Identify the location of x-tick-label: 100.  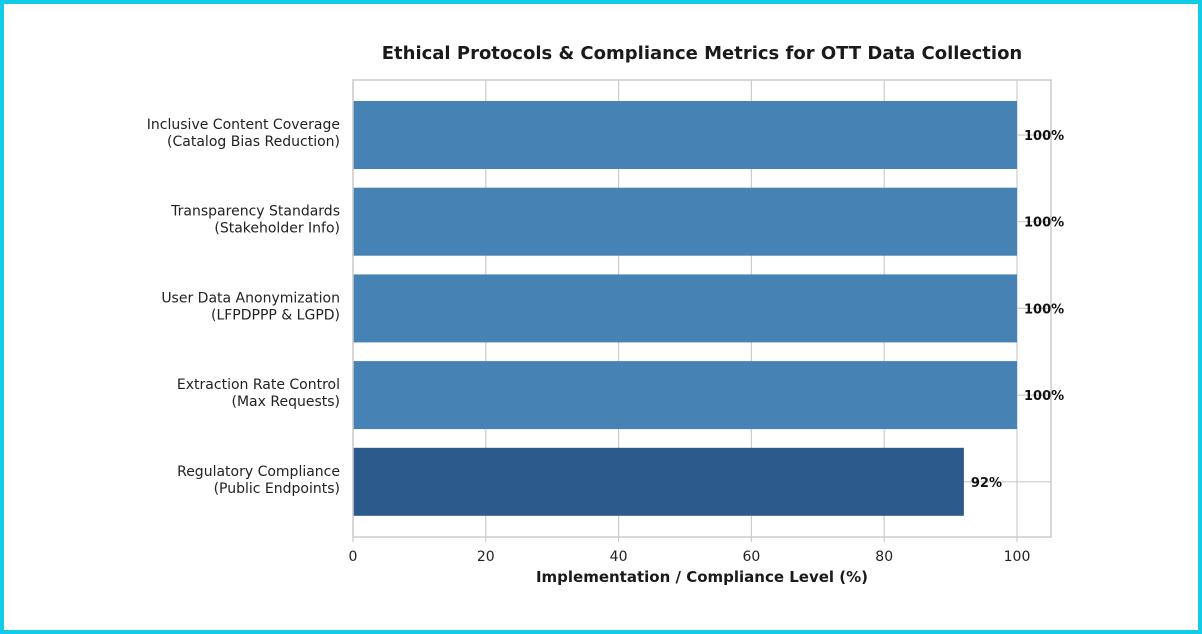
(1017, 557).